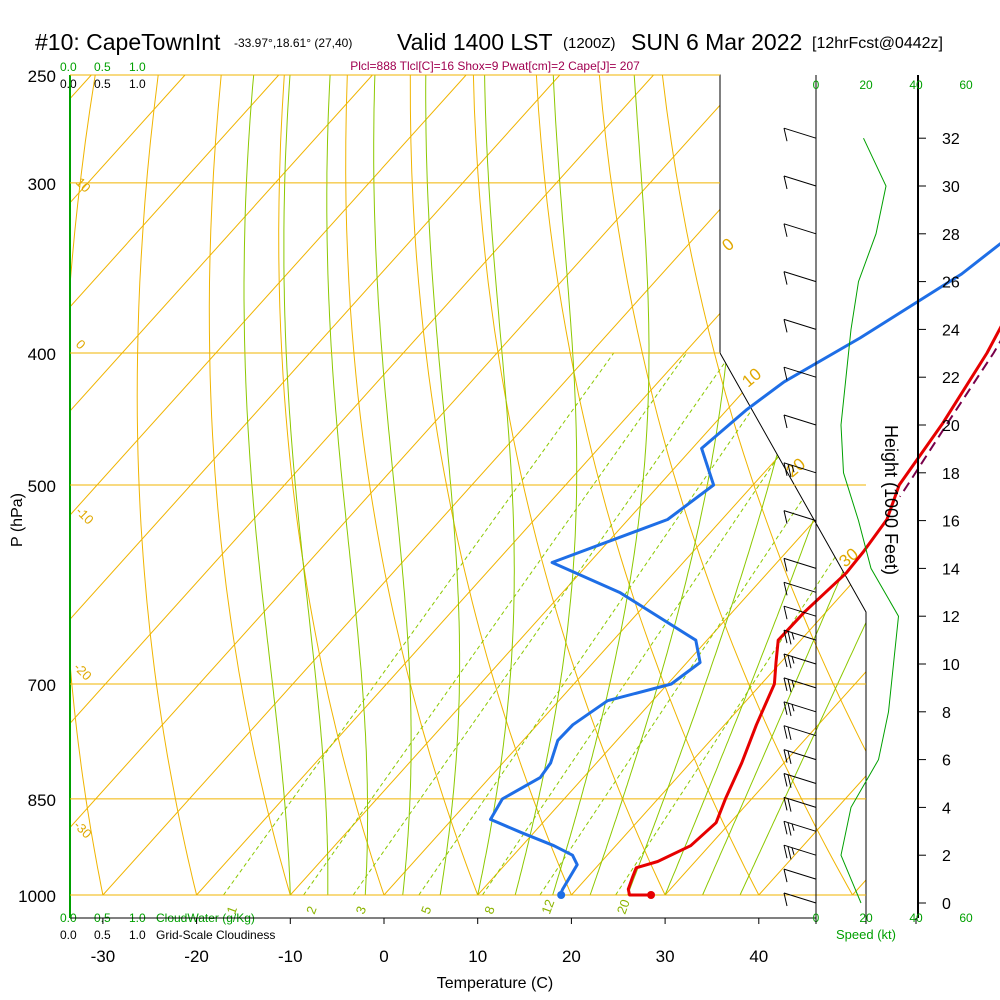 This screenshot has height=1000, width=1000. What do you see at coordinates (42, 354) in the screenshot?
I see `pressure-tick-label: 400` at bounding box center [42, 354].